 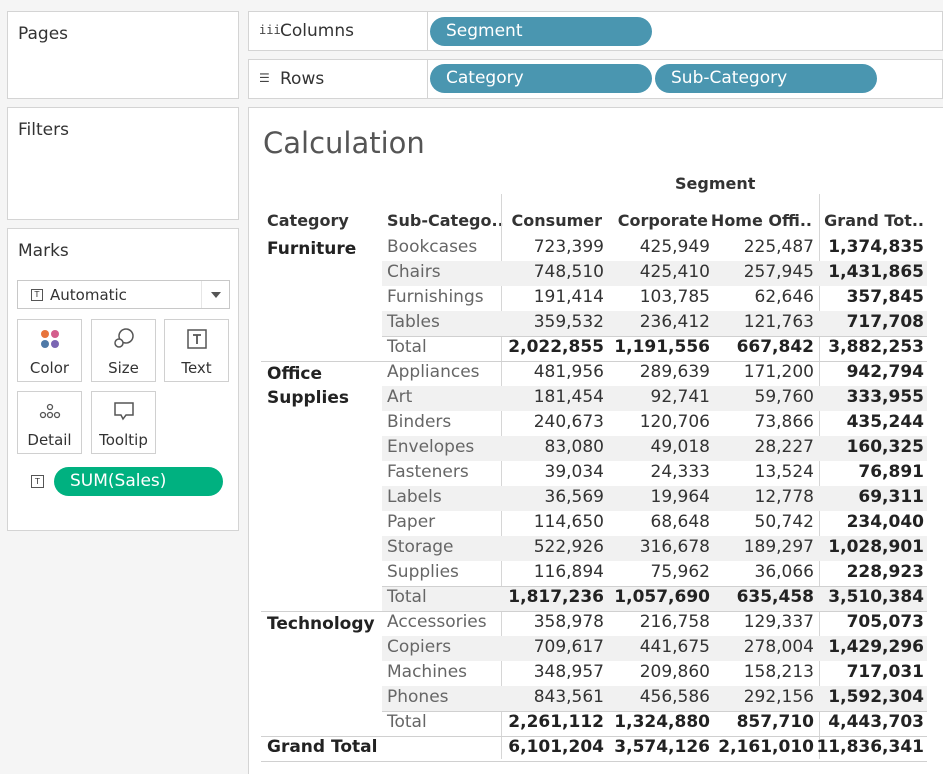 What do you see at coordinates (778, 622) in the screenshot?
I see `home-office-value: 129,337` at bounding box center [778, 622].